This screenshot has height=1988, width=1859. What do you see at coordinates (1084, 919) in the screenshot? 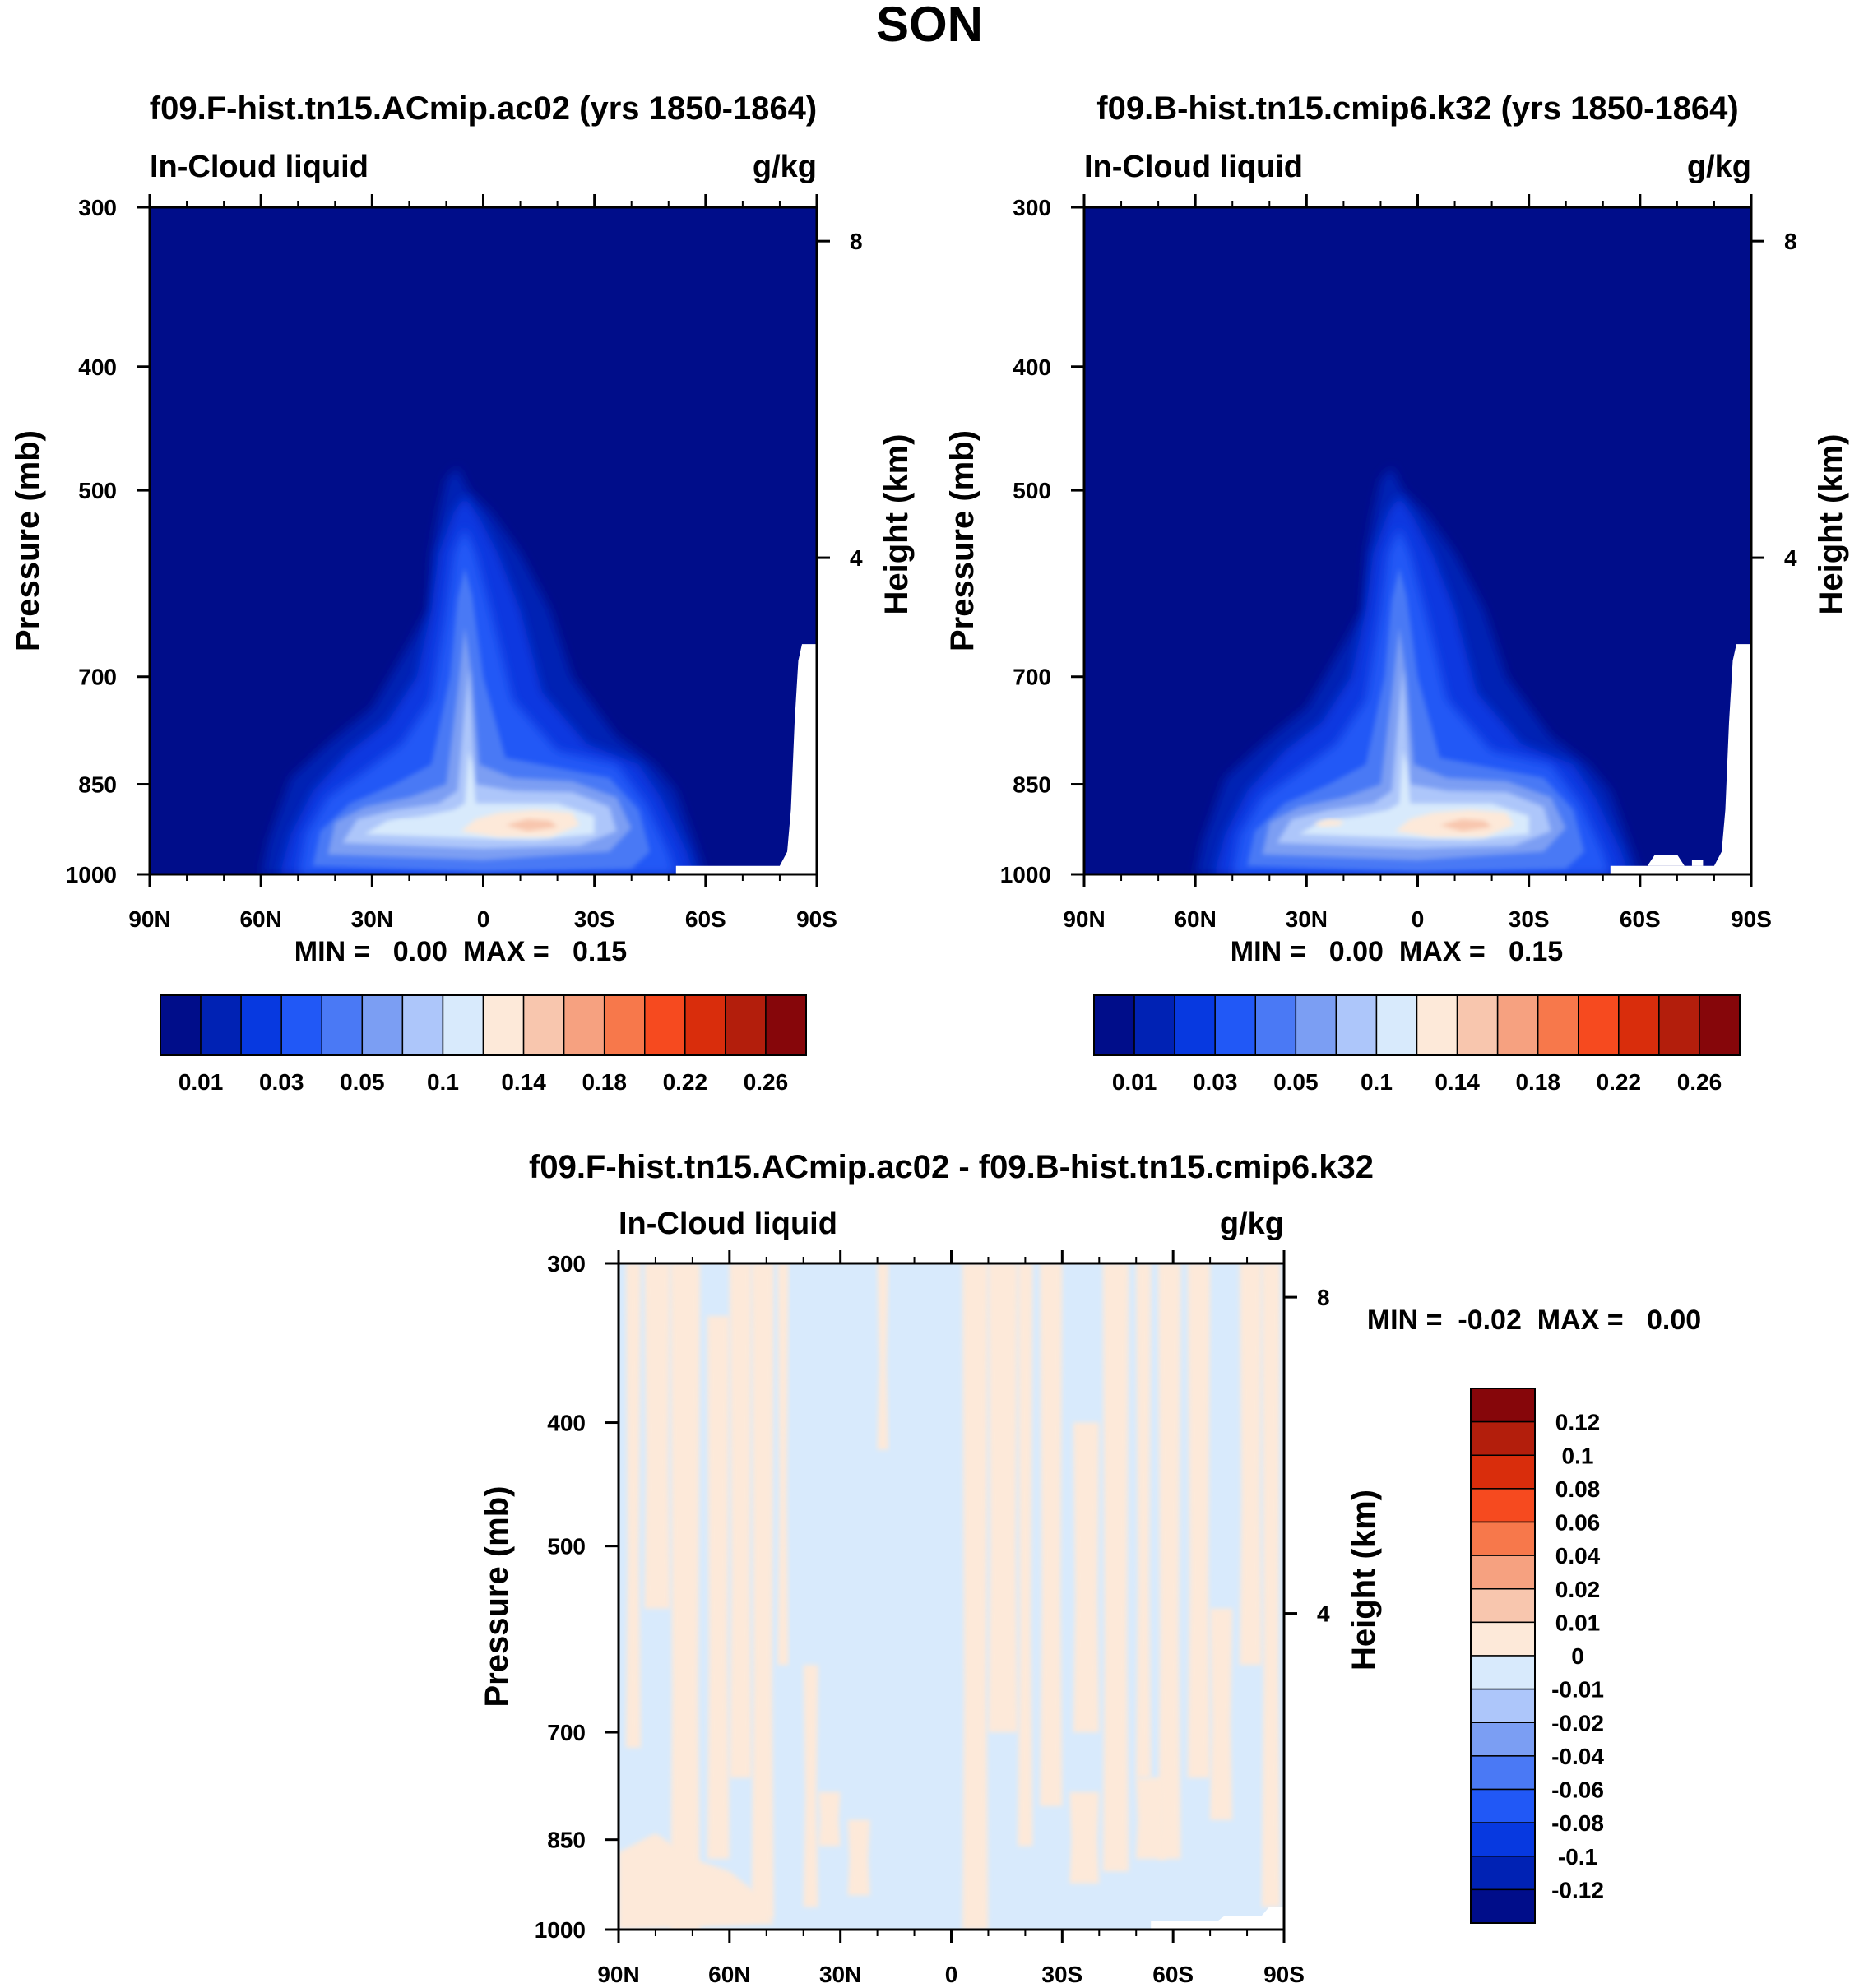
I see `x-tick-label: 90N` at bounding box center [1084, 919].